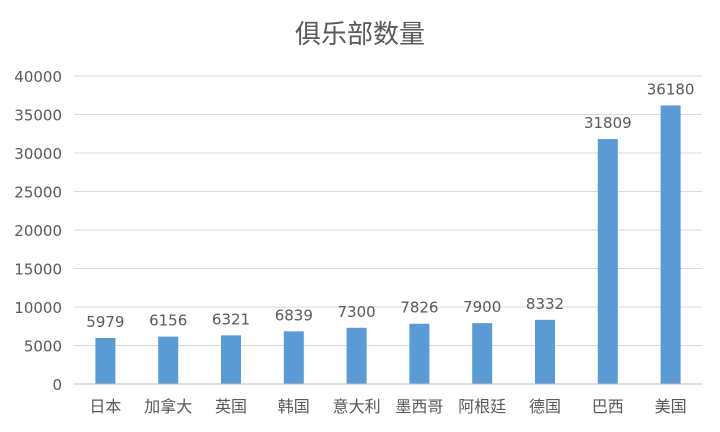 This screenshot has height=432, width=720. What do you see at coordinates (357, 406) in the screenshot?
I see `x-tick-label: 意大利` at bounding box center [357, 406].